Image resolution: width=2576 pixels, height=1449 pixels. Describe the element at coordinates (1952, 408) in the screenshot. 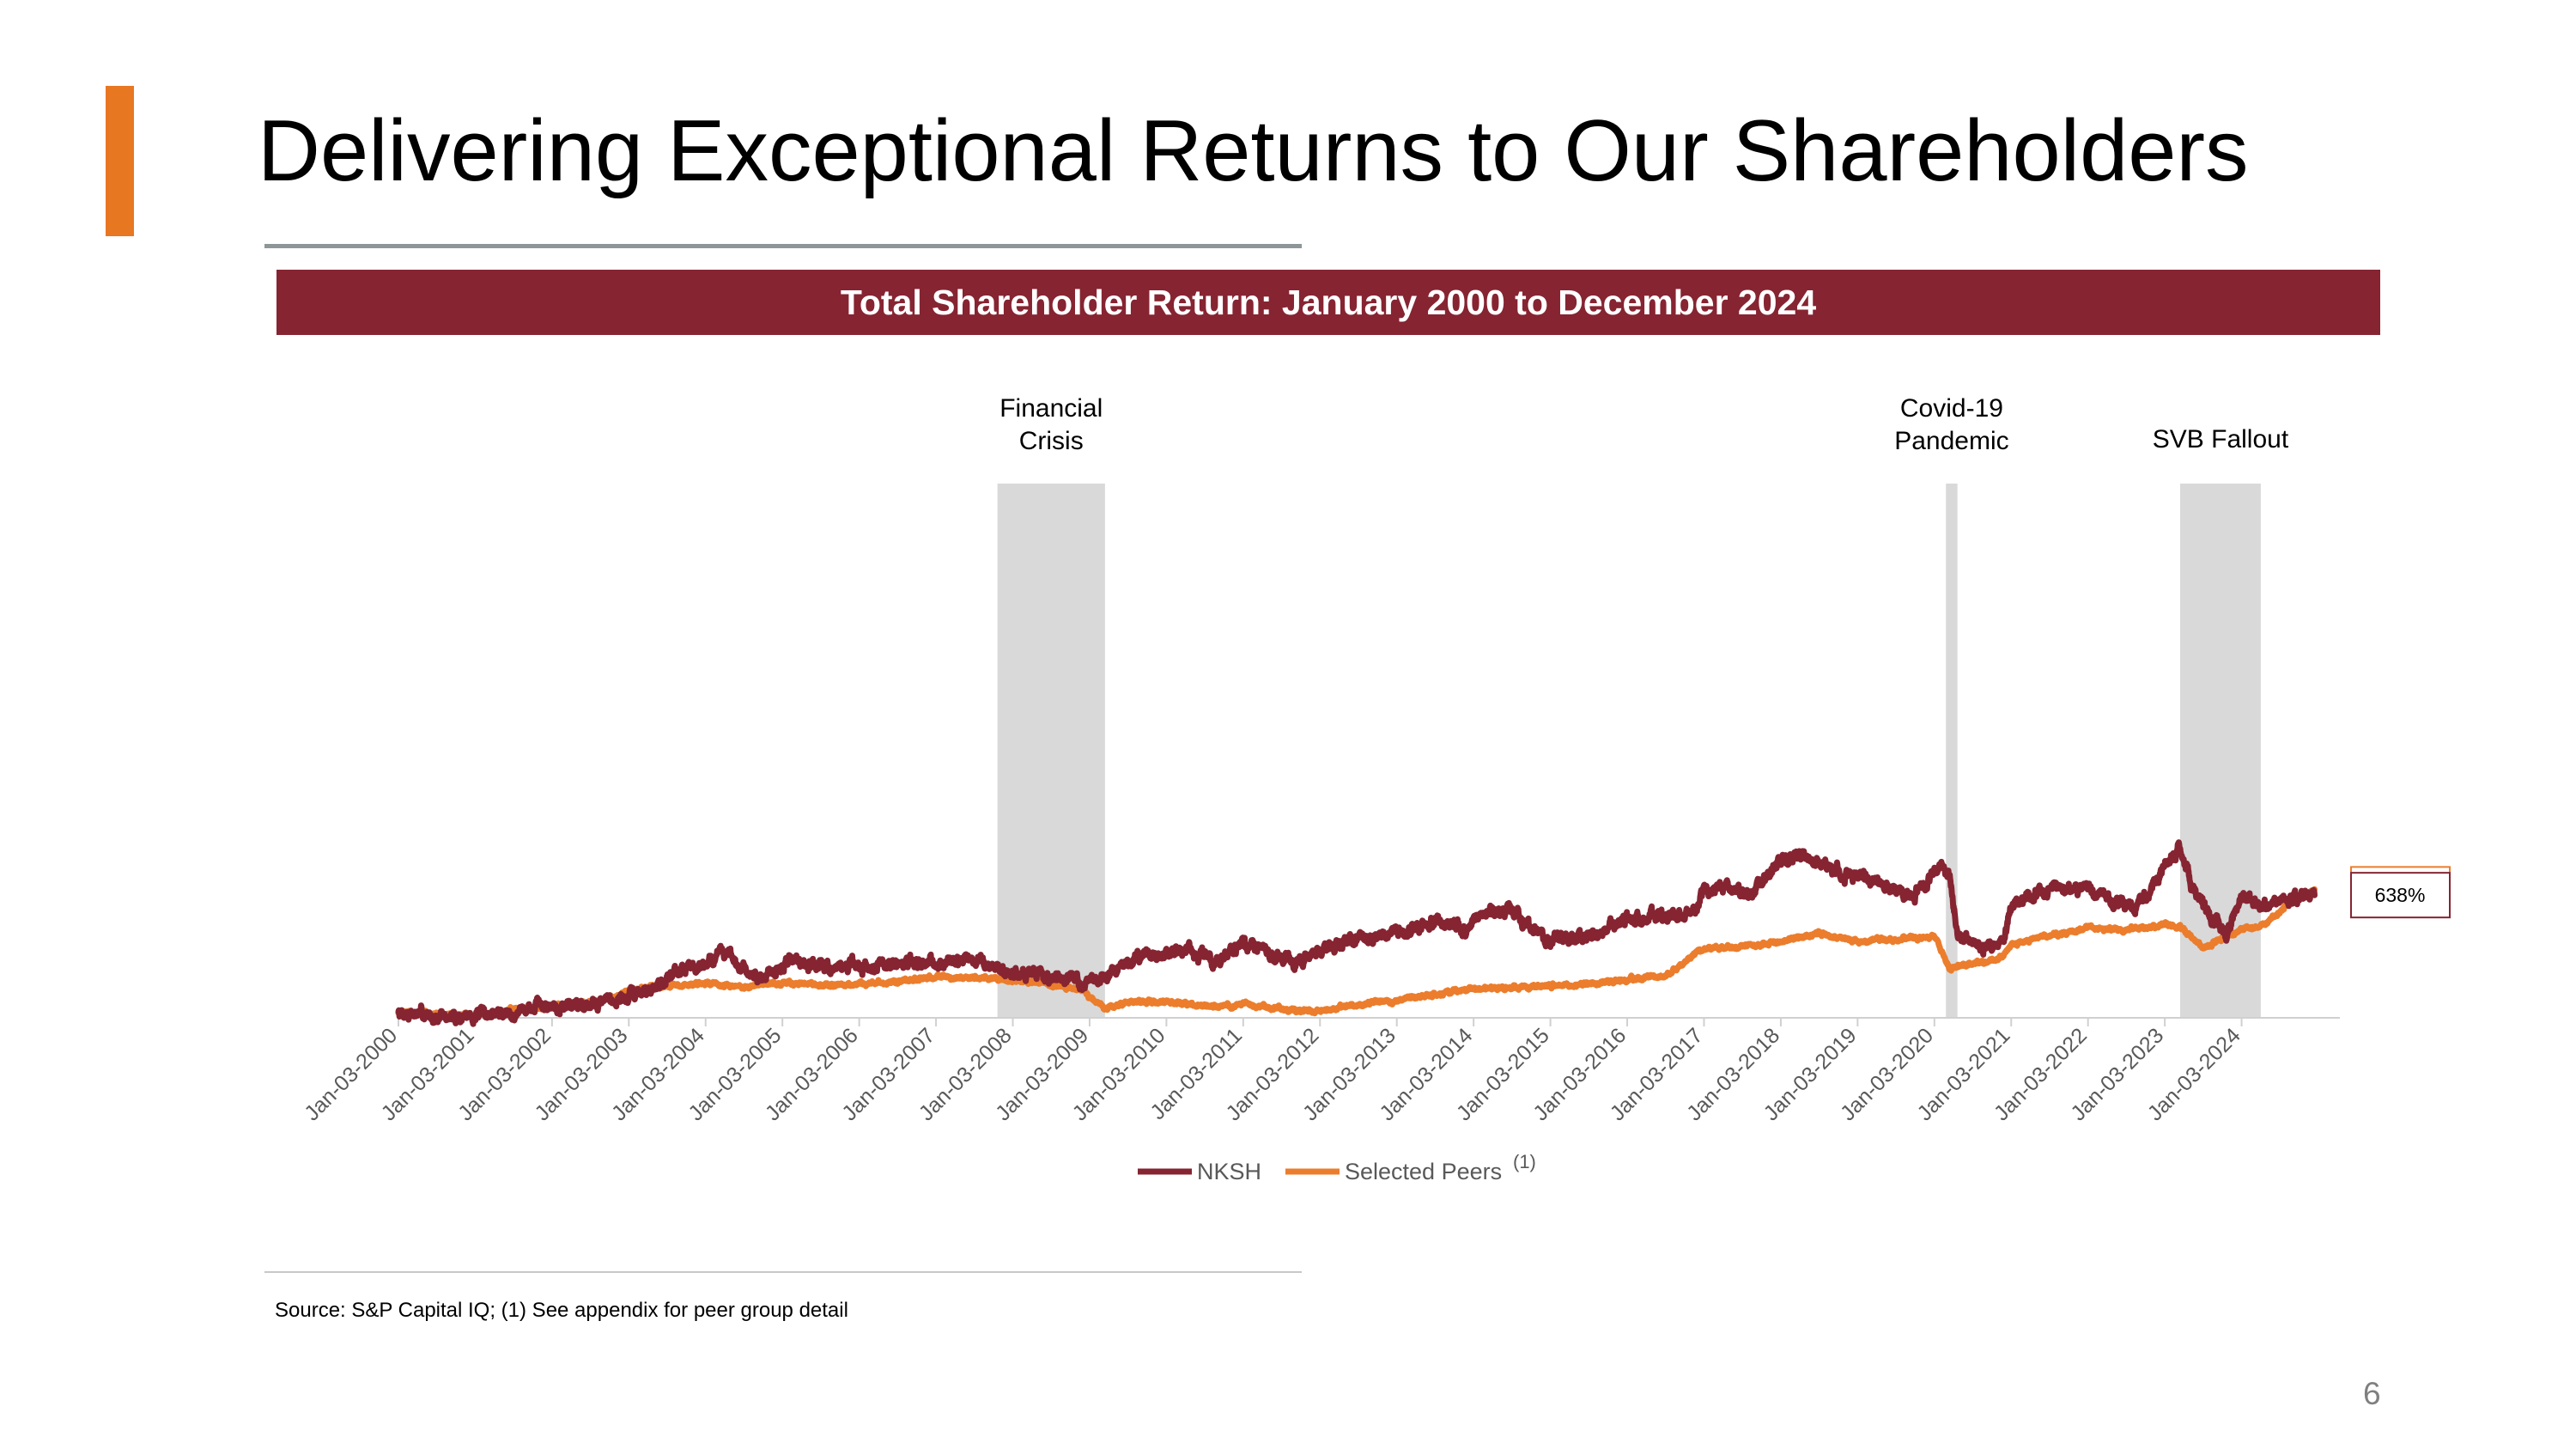

I see `event-label-1-line-0: Covid-19` at that location.